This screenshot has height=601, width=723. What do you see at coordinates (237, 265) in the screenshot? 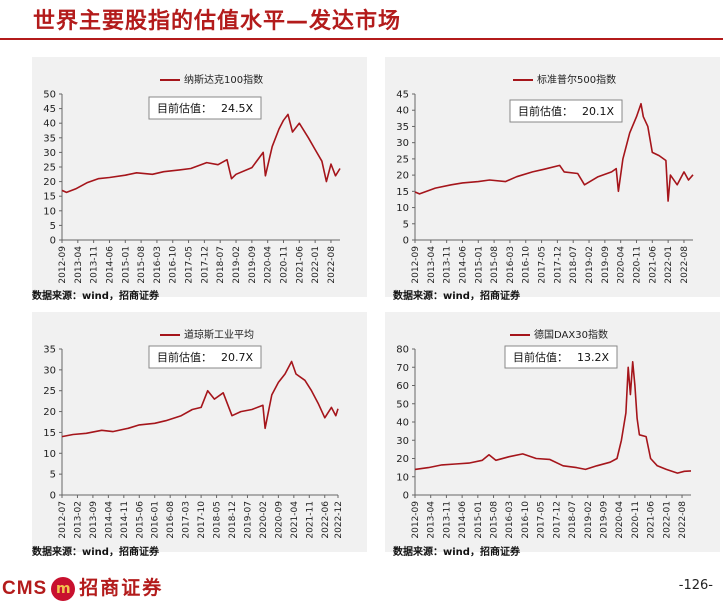
I see `nasdaq100-xtick-label: 2019-02` at bounding box center [237, 265].